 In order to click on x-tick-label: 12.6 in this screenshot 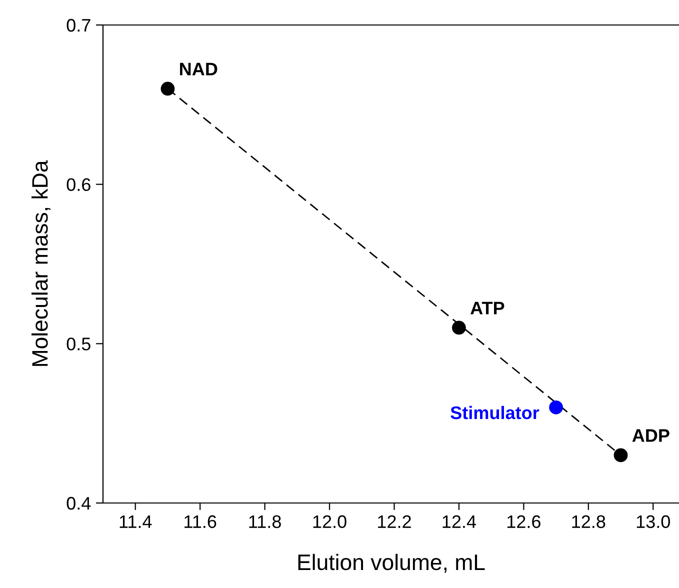, I will do `click(523, 521)`.